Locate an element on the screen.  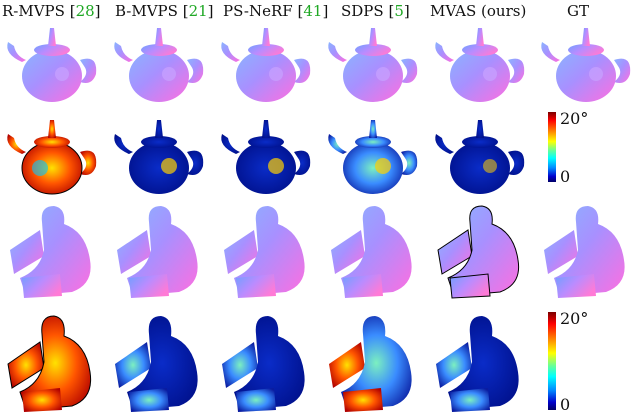
col-header-sdps: SDPS [5] is located at coordinates (375, 11).